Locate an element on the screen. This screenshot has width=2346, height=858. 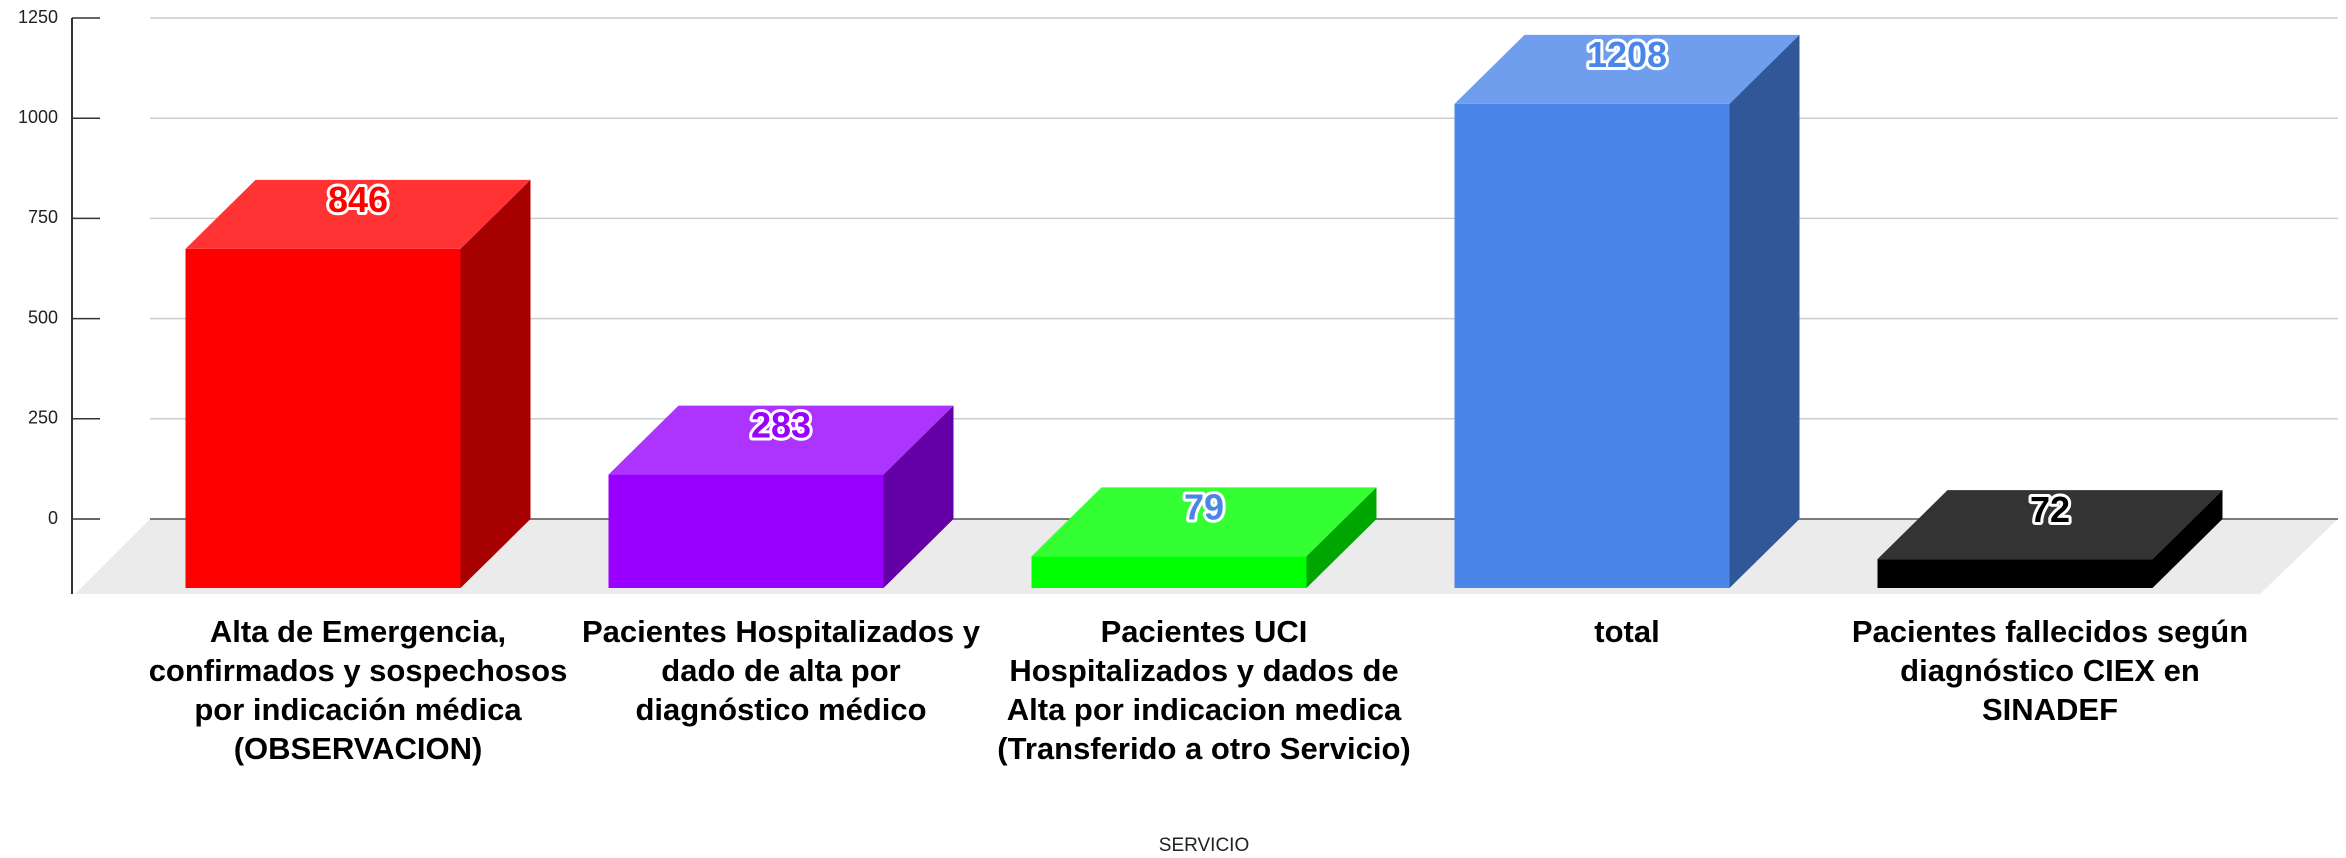
x-tick-label: total is located at coordinates (1627, 631).